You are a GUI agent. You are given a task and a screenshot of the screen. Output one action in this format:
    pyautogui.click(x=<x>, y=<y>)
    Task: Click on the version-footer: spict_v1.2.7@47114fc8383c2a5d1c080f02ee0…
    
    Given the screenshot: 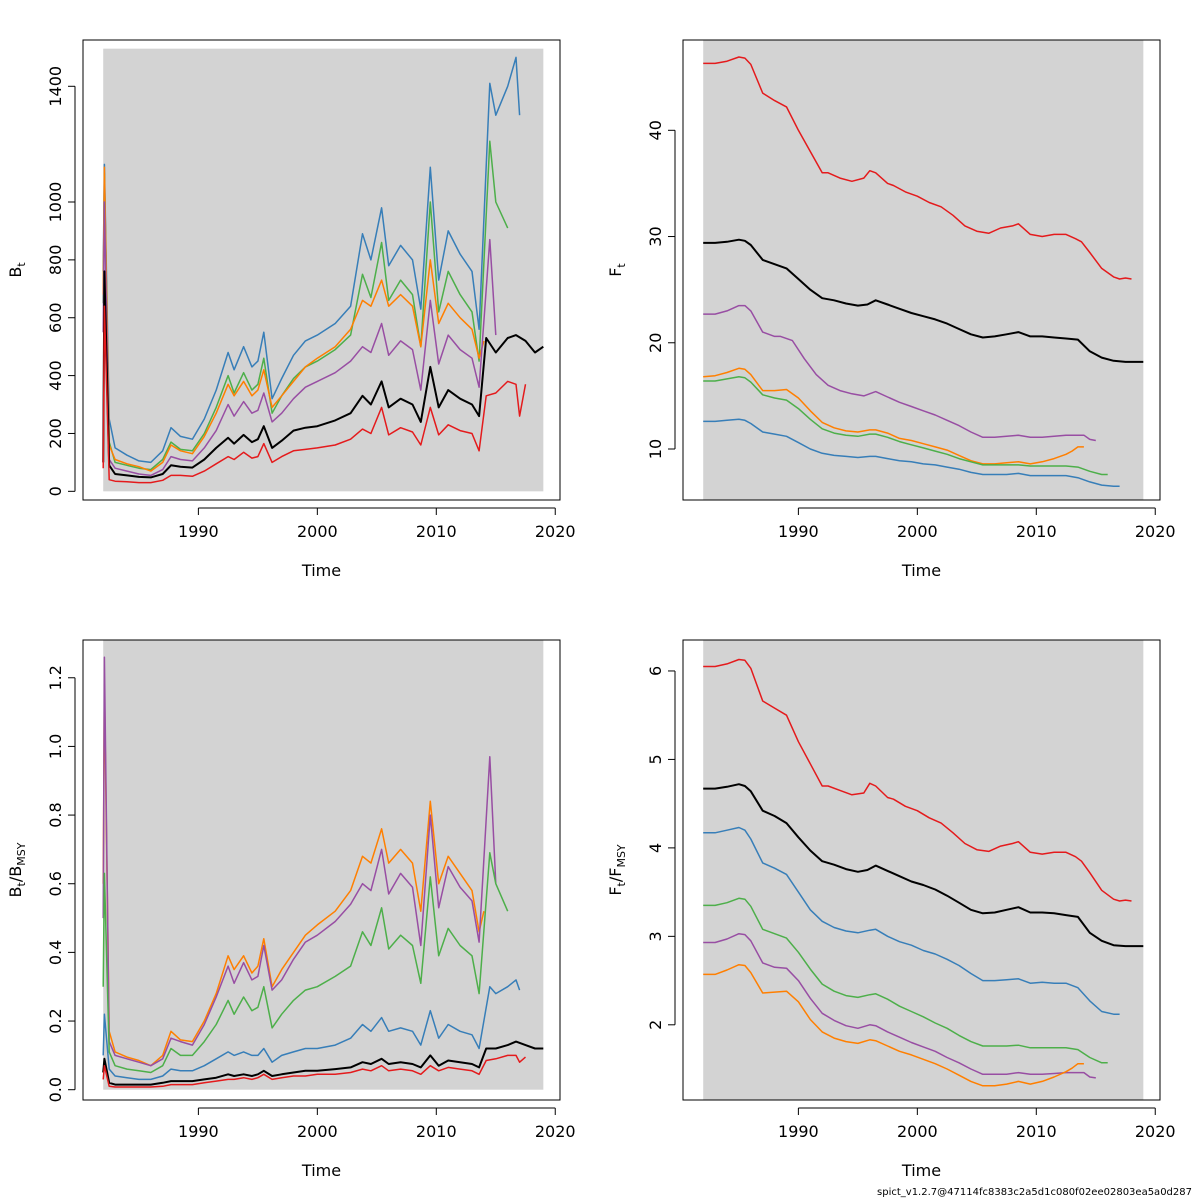 What is the action you would take?
    pyautogui.click(x=1034, y=1192)
    